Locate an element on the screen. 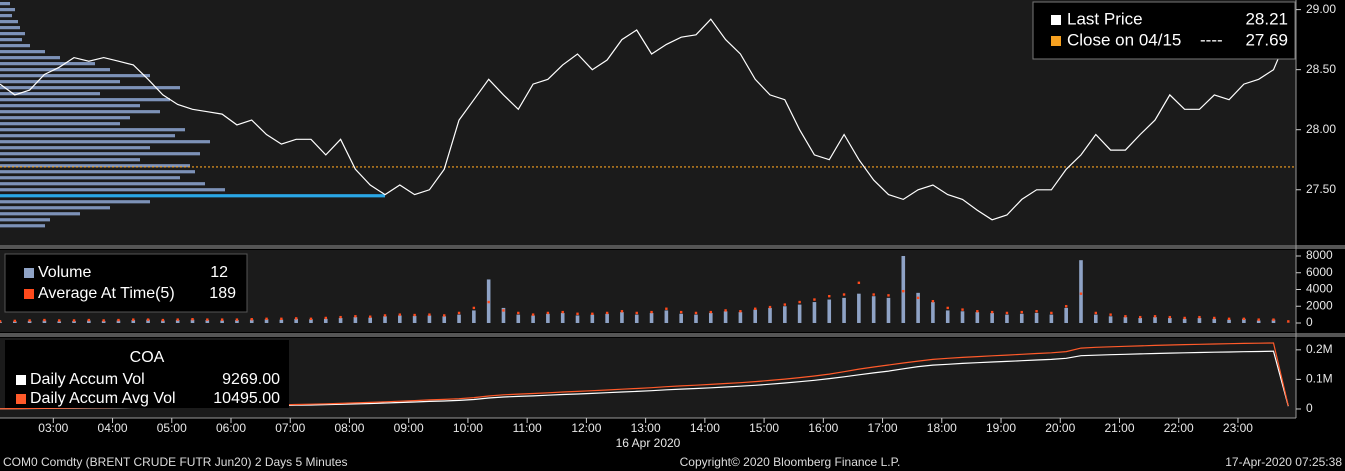 The height and width of the screenshot is (471, 1345). x-tick-label: 14:00 is located at coordinates (705, 428).